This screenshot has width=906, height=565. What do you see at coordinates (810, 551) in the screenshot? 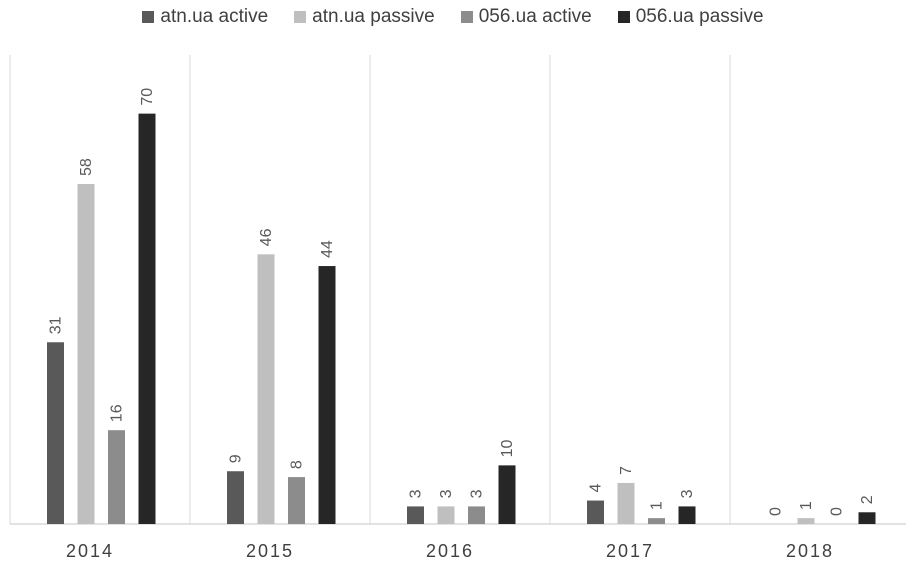
I see `x-tick-label: 2018` at bounding box center [810, 551].